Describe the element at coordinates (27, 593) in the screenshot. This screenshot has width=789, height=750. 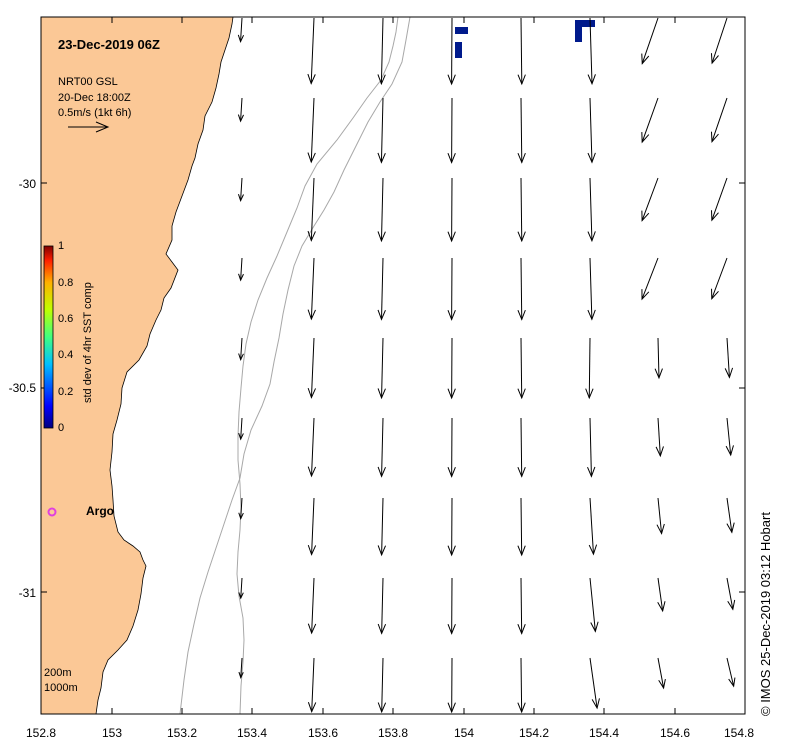
I see `y-tick-label: -31` at that location.